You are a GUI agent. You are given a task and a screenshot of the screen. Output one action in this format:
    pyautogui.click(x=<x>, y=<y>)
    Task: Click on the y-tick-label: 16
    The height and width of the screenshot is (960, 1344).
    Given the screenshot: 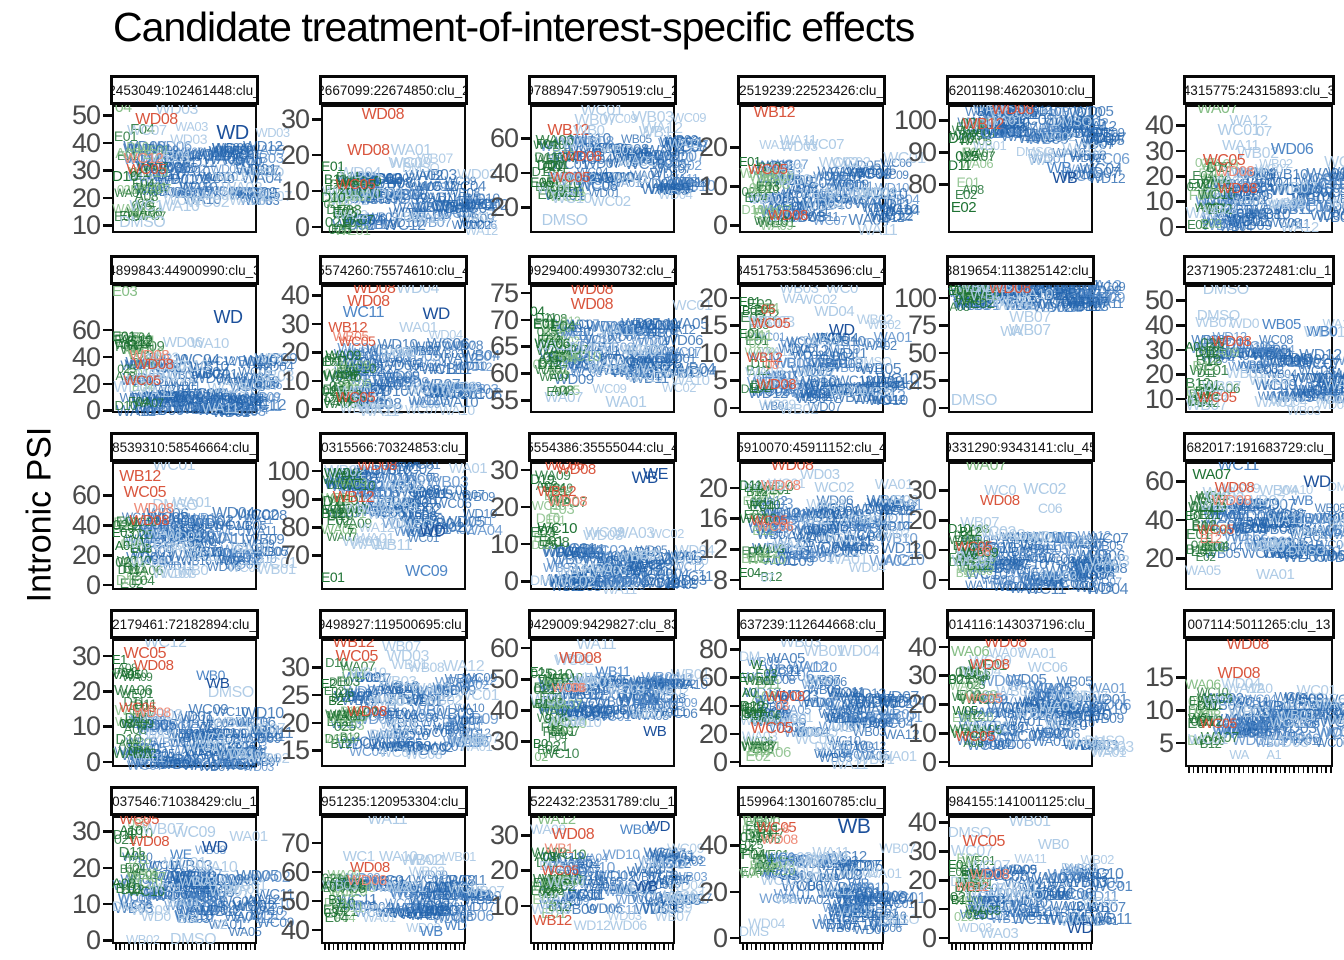 What is the action you would take?
    pyautogui.click(x=713, y=518)
    